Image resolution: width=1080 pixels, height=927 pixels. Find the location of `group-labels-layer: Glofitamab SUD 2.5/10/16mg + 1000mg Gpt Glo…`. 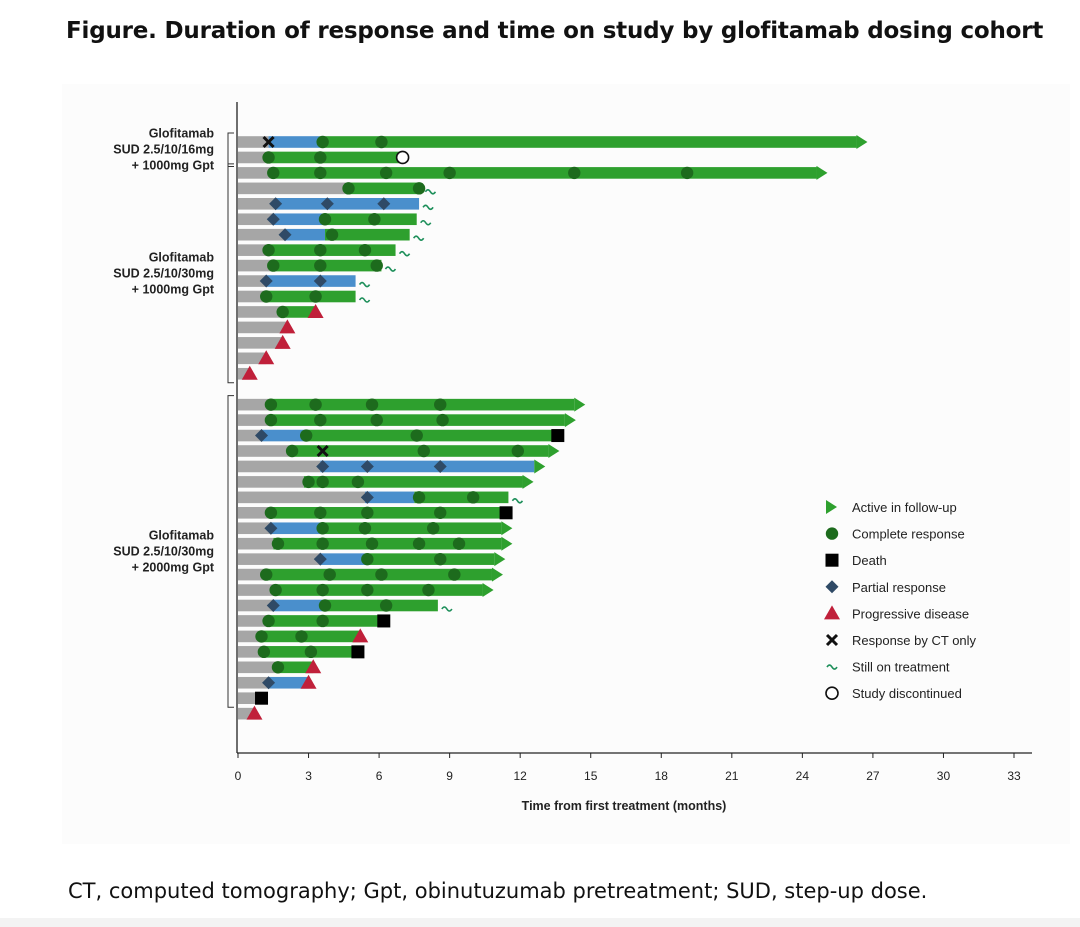

group-labels-layer: Glofitamab SUD 2.5/10/16mg + 1000mg Gpt Glo… is located at coordinates (173, 417).